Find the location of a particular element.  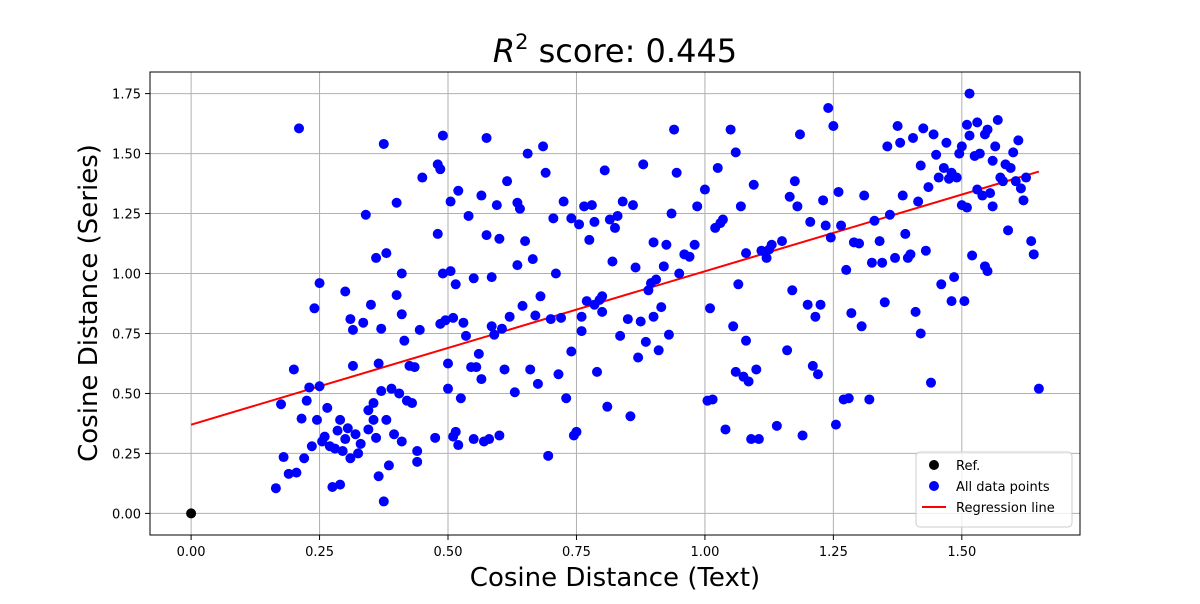

legend-marker is located at coordinates (934, 465).